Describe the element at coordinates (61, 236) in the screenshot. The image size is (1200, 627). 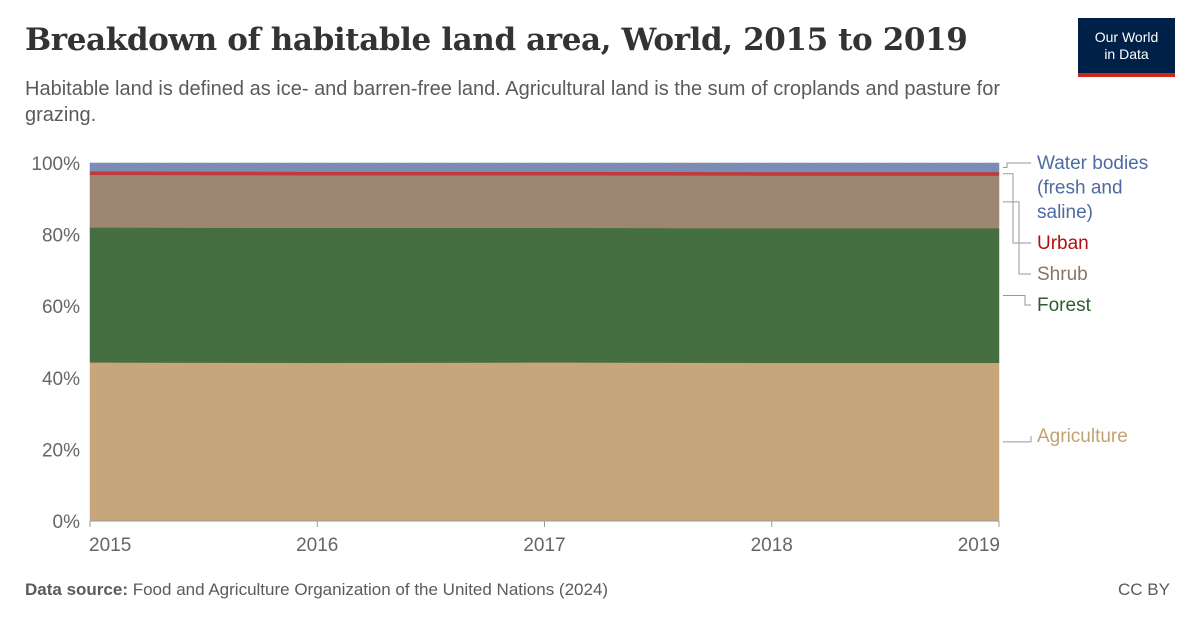
I see `y-tick-label: 80%` at that location.